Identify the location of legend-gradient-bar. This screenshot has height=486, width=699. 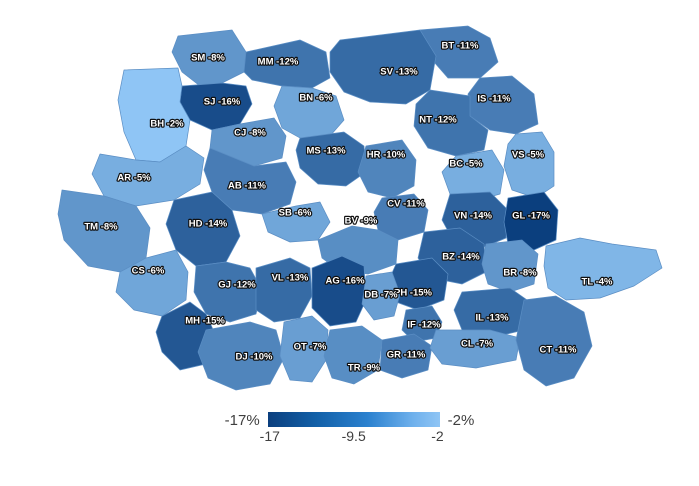
(353, 419).